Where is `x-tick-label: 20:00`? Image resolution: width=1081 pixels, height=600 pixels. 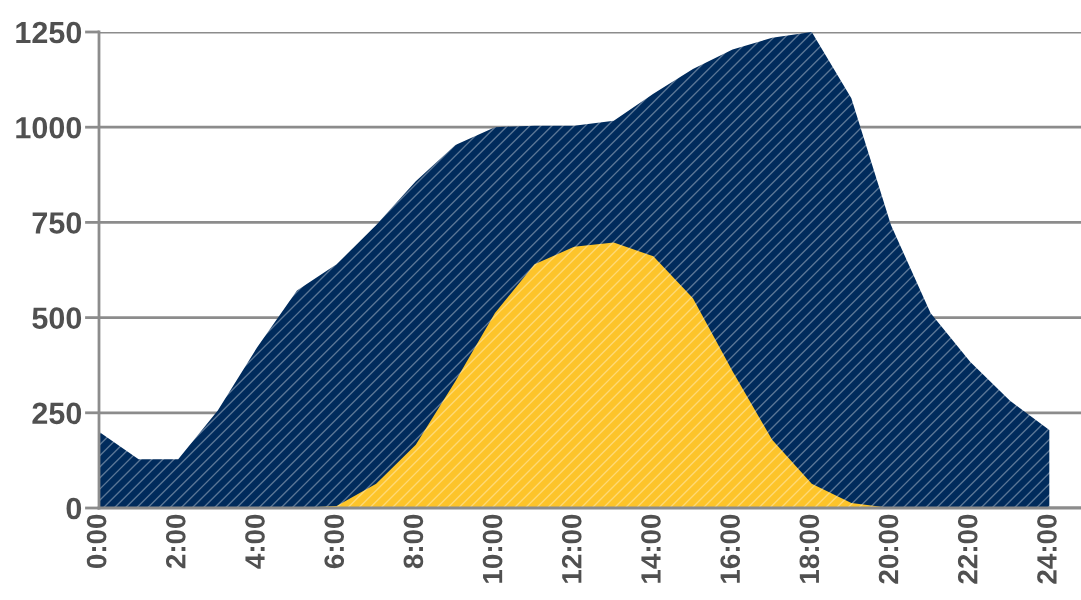 x-tick-label: 20:00 is located at coordinates (888, 549).